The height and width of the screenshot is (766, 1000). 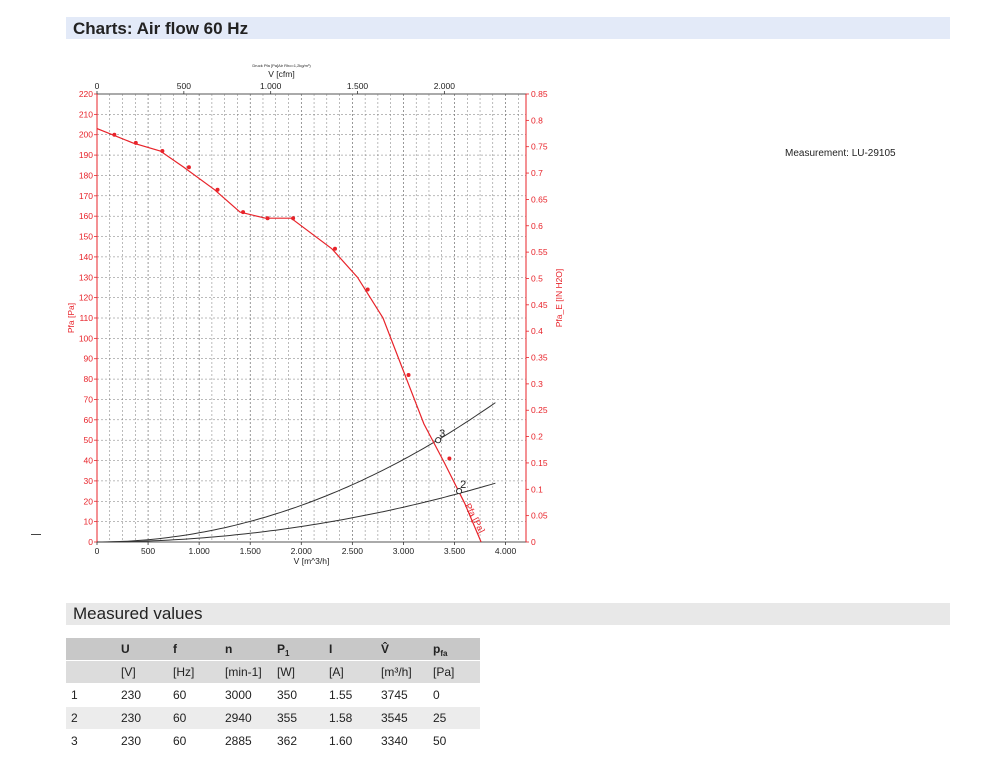 I want to click on table-cell: 355, so click(x=298, y=718).